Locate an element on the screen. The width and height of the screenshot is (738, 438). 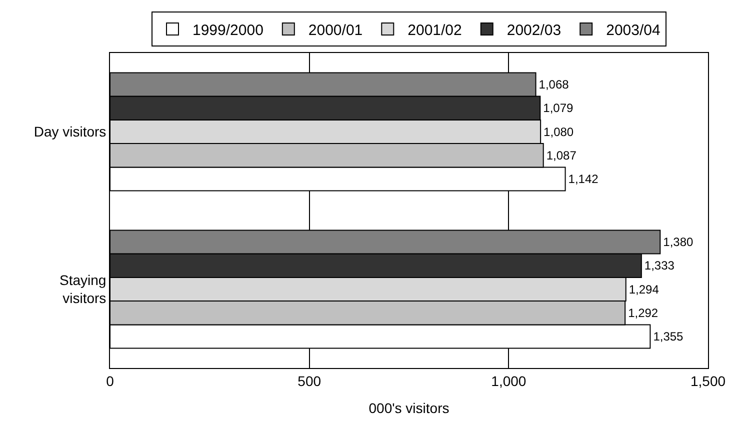
y-tick-label: Day visitors is located at coordinates (70, 132).